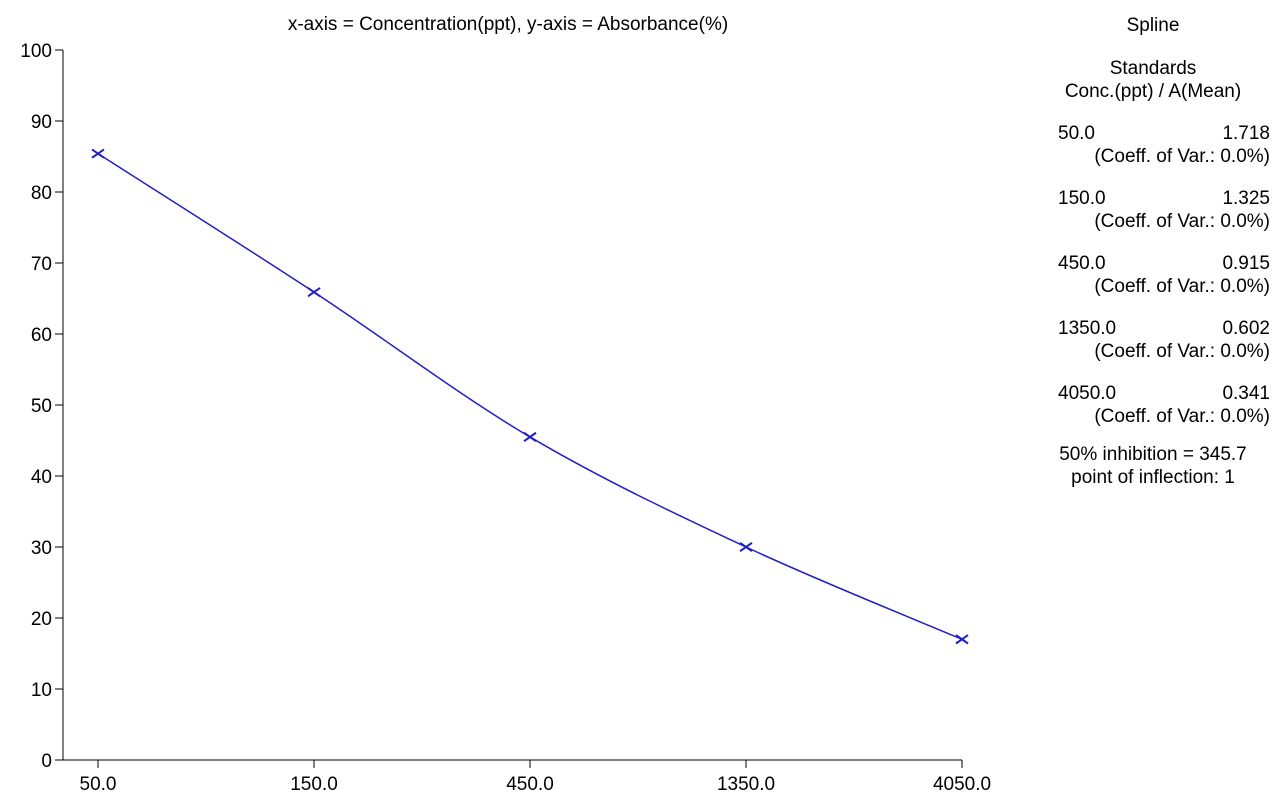  What do you see at coordinates (41, 193) in the screenshot?
I see `y-tick-label: 80` at bounding box center [41, 193].